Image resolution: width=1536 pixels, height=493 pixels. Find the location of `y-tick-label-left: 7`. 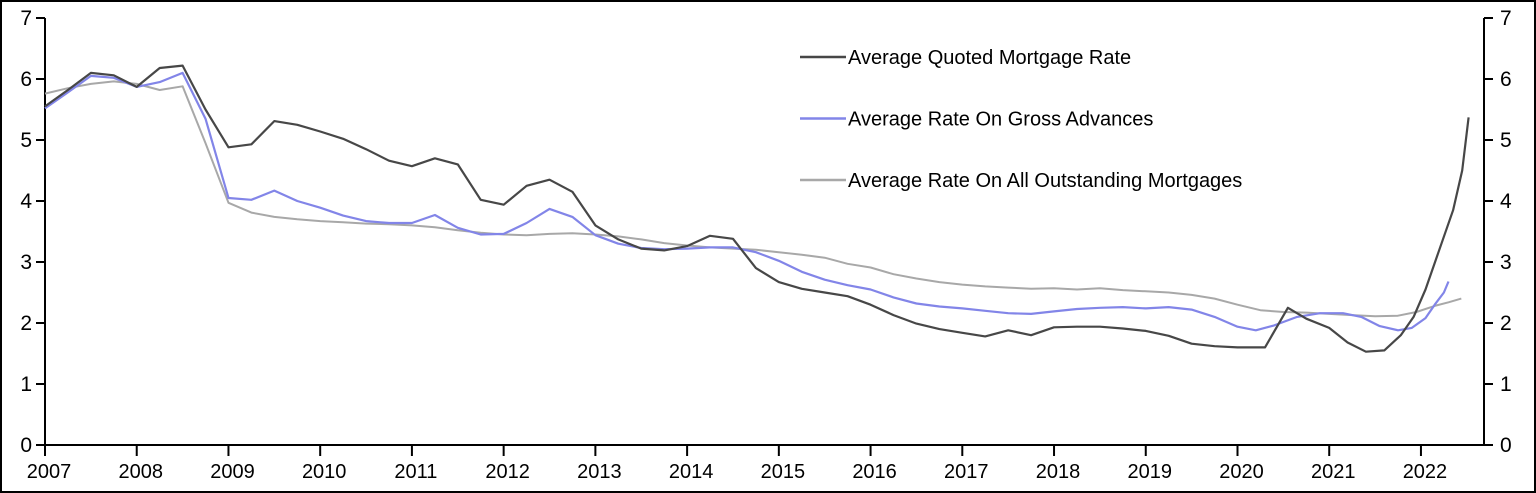

y-tick-label-left: 7 is located at coordinates (26, 18).